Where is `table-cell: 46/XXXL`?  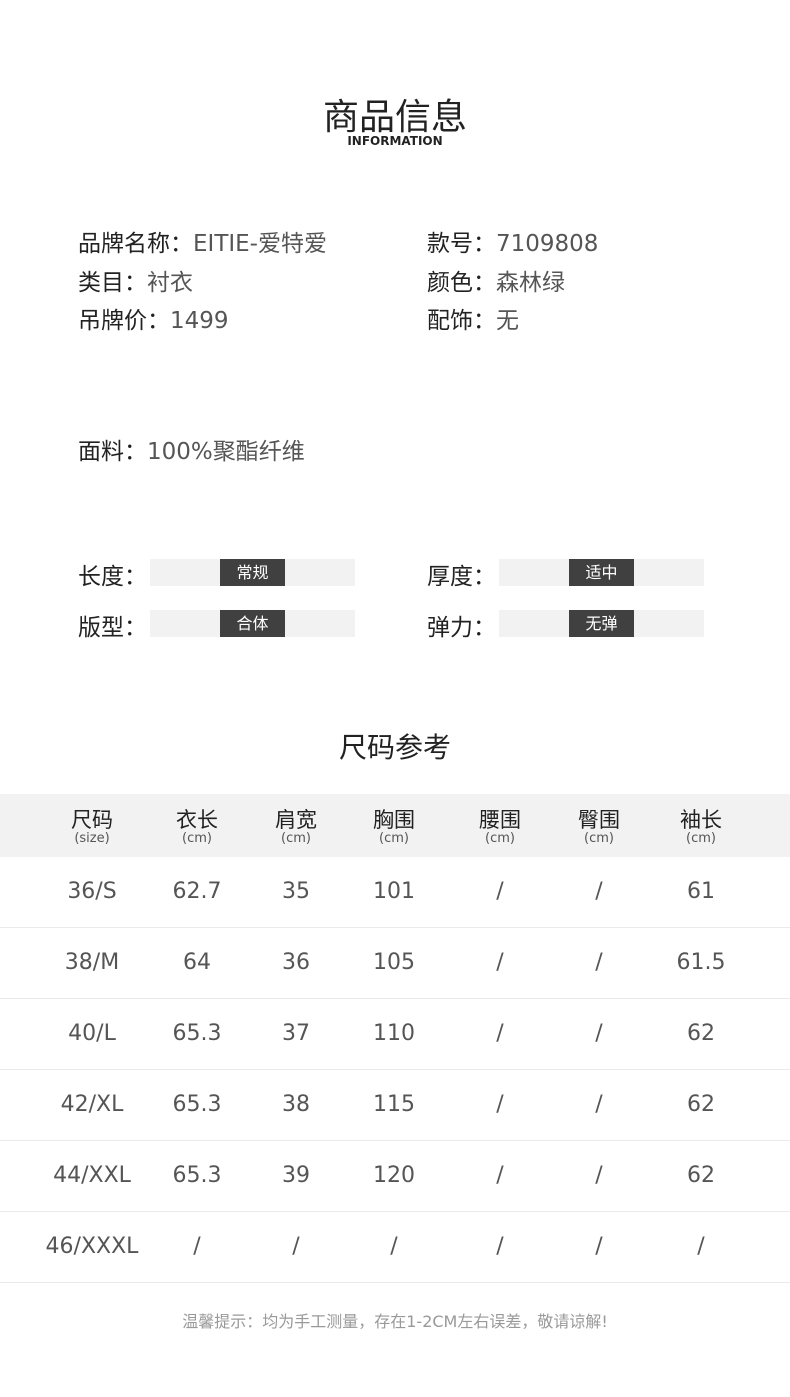 table-cell: 46/XXXL is located at coordinates (92, 1246).